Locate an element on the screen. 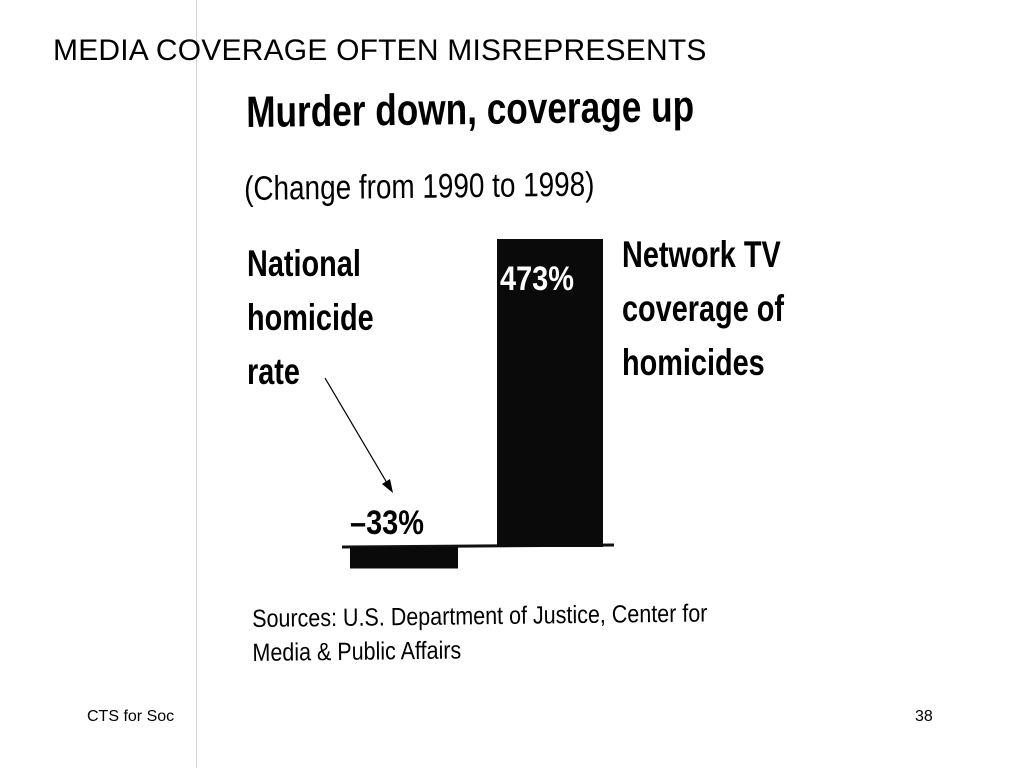 The width and height of the screenshot is (1024, 768). pointer-arrowhead is located at coordinates (387, 486).